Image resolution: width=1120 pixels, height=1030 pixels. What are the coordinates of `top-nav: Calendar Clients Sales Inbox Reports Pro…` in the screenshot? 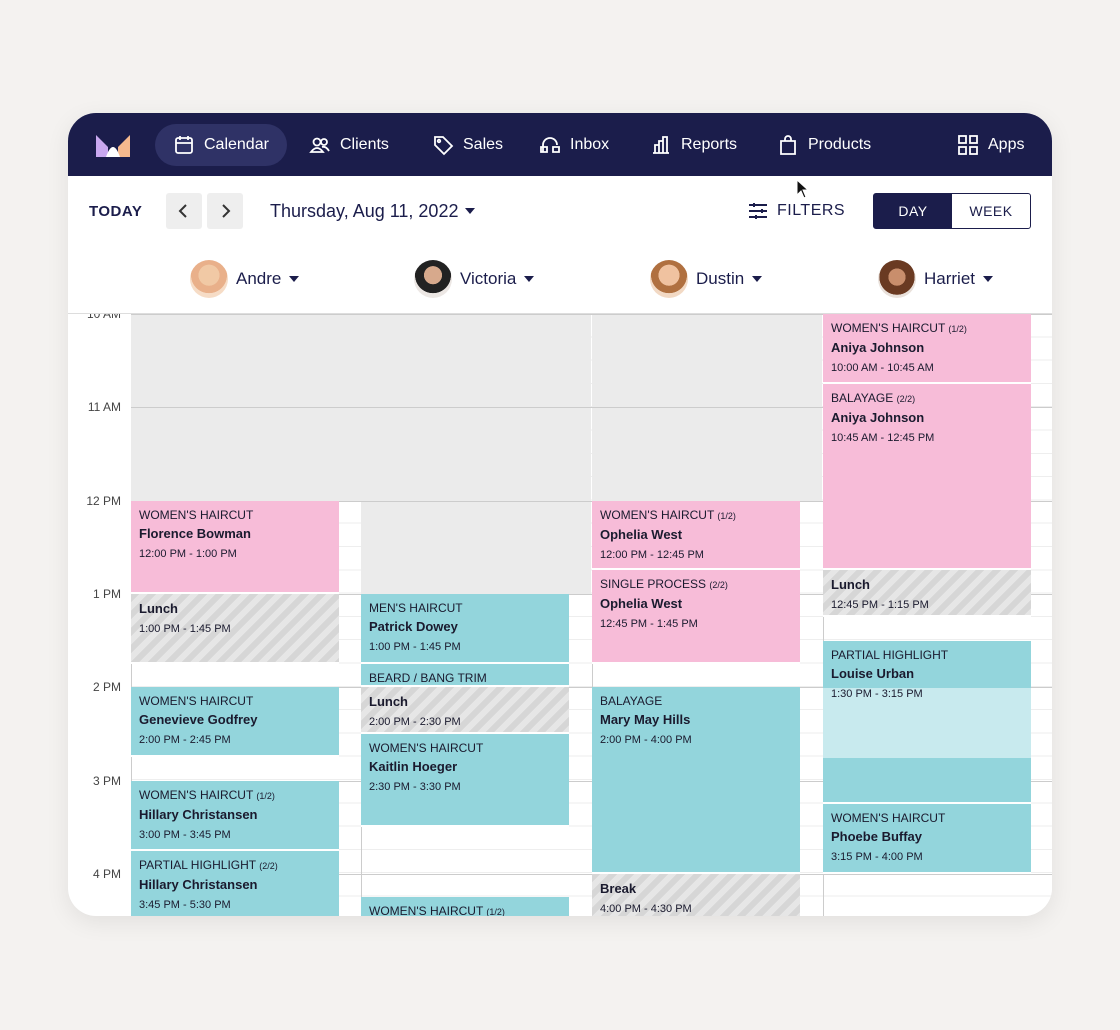 It's located at (560, 144).